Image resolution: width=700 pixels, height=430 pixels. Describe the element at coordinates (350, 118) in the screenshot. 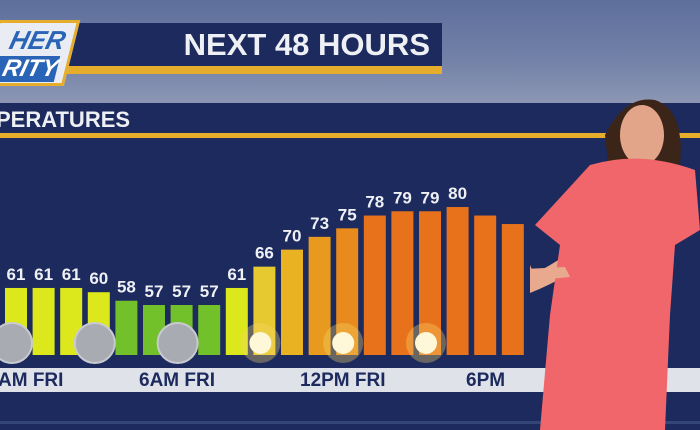

I see `section-banner: PERATURES` at that location.